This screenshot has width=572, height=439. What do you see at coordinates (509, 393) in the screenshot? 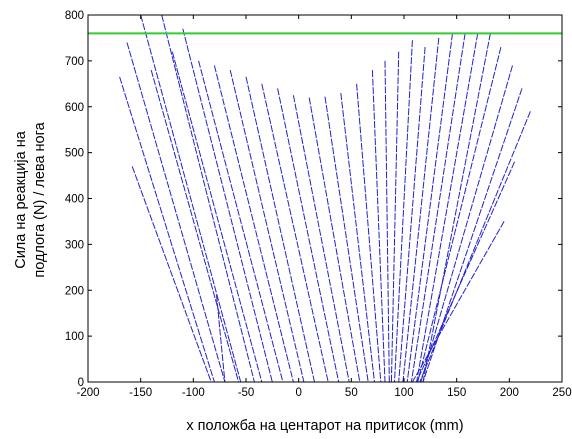
I see `x-tick-label: 200` at bounding box center [509, 393].